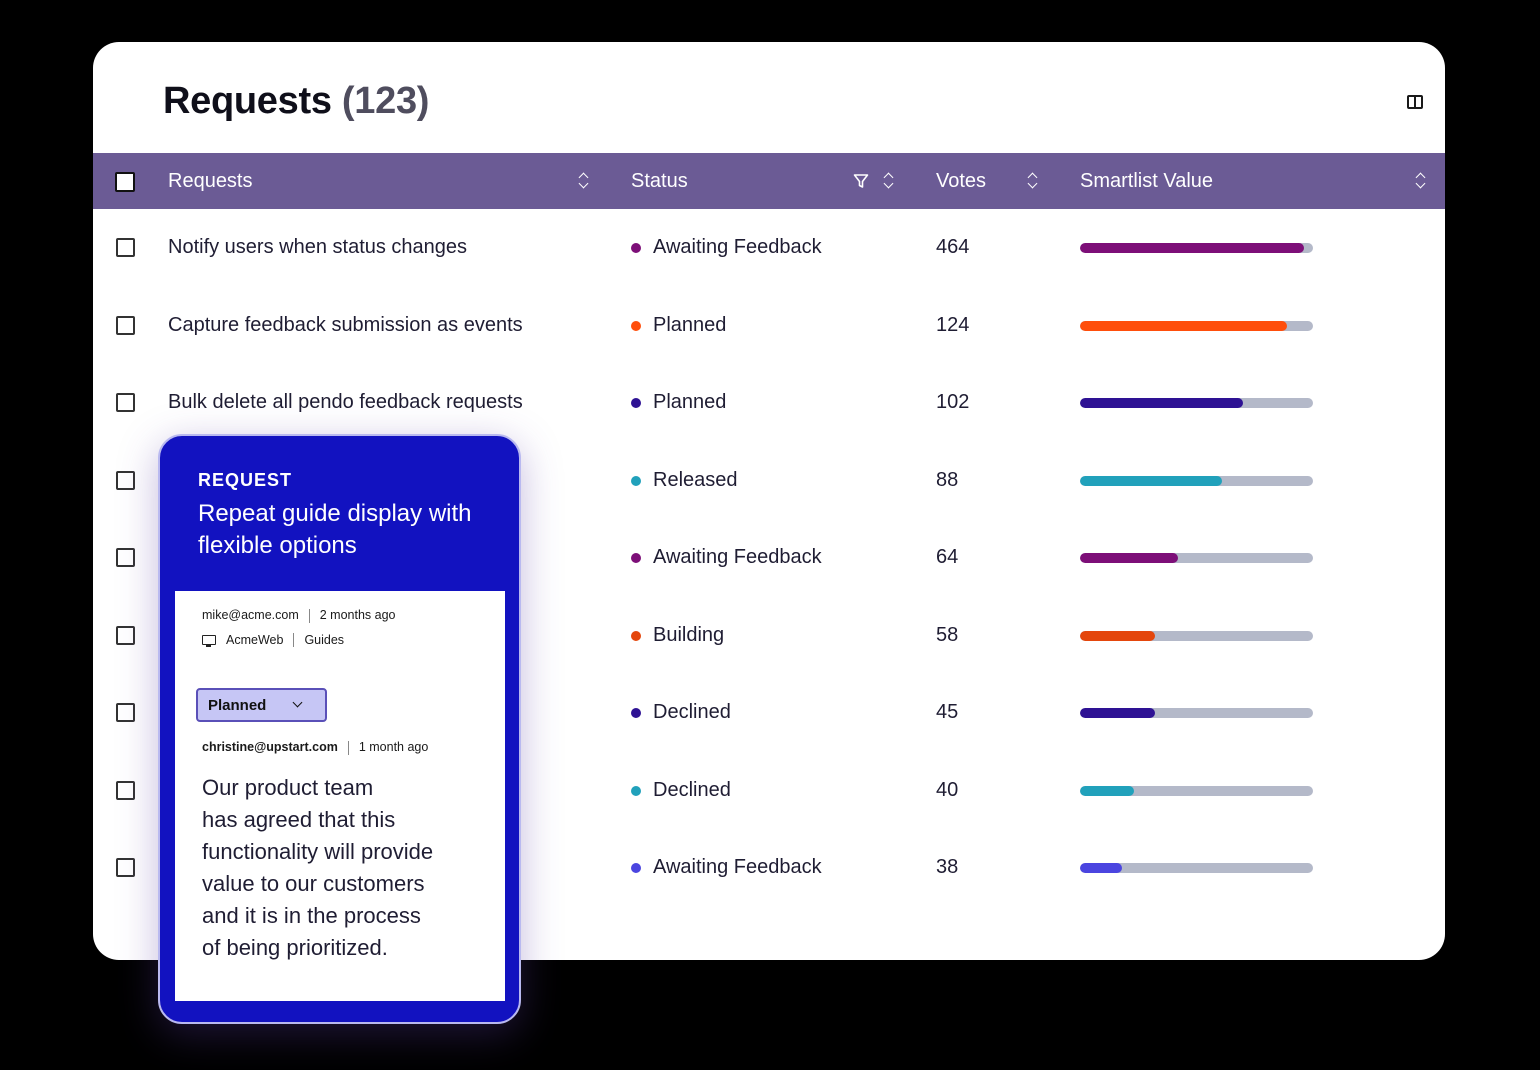  I want to click on reply-author: christine@upstart.com, so click(270, 747).